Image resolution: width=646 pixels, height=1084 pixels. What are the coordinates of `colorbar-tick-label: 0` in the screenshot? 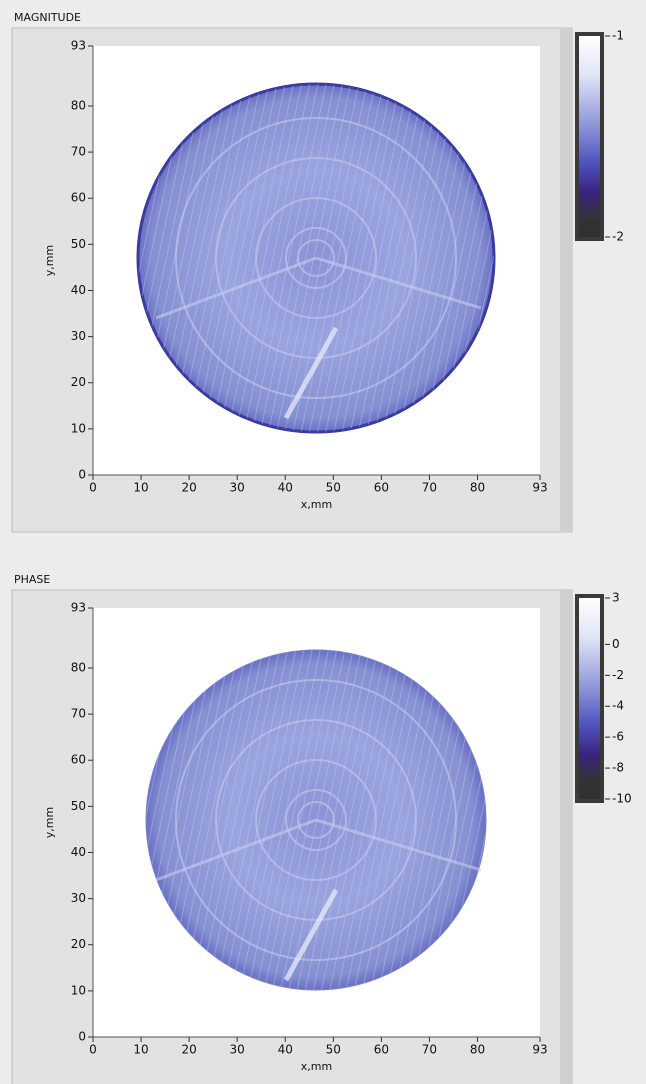 It's located at (616, 644).